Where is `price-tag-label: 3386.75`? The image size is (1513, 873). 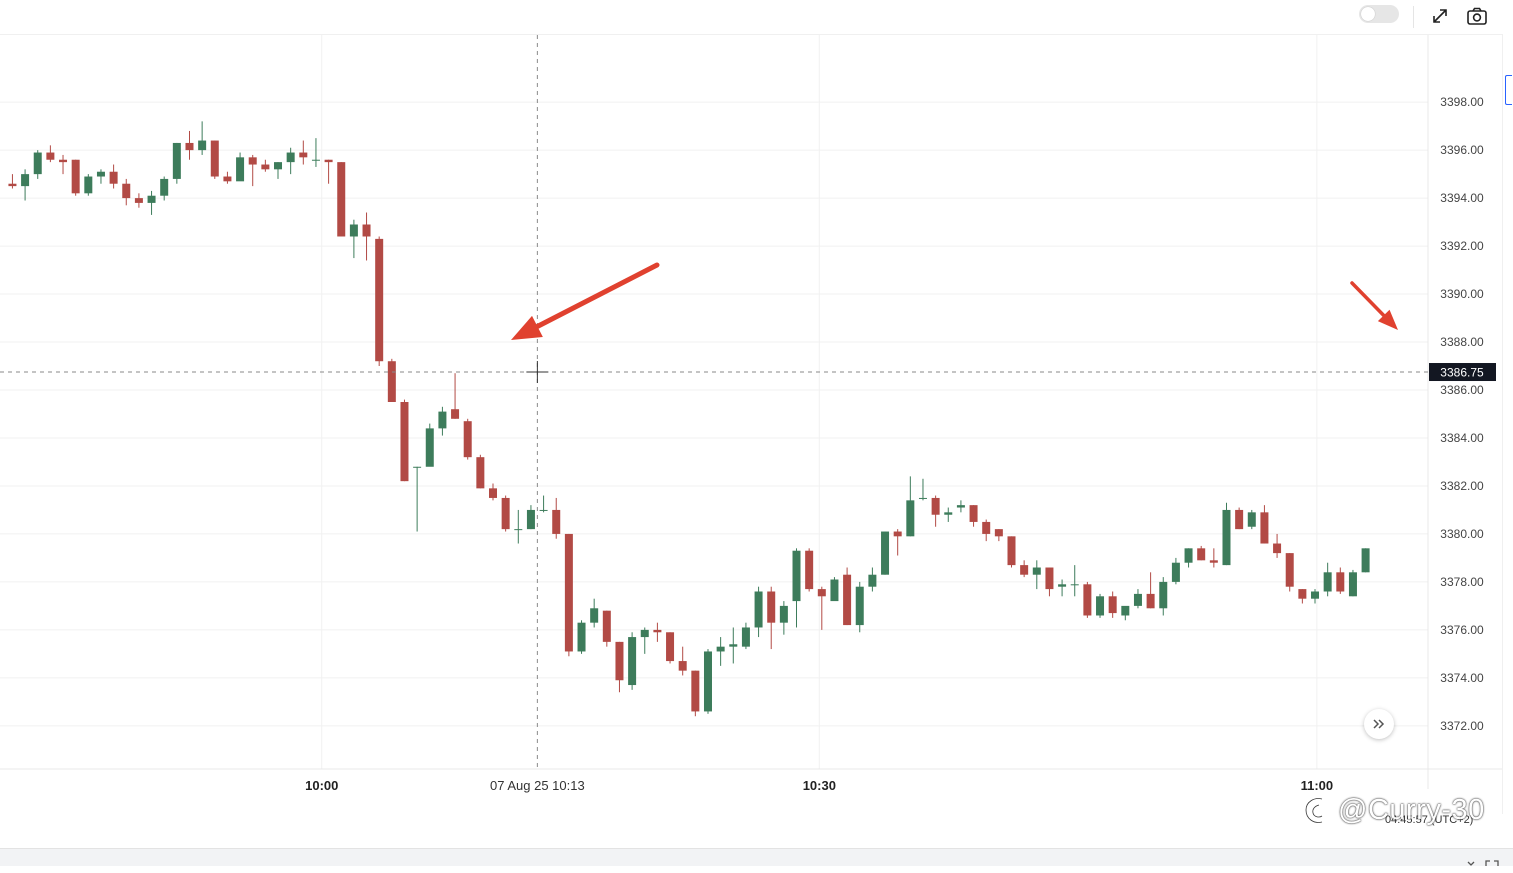 price-tag-label: 3386.75 is located at coordinates (1462, 373).